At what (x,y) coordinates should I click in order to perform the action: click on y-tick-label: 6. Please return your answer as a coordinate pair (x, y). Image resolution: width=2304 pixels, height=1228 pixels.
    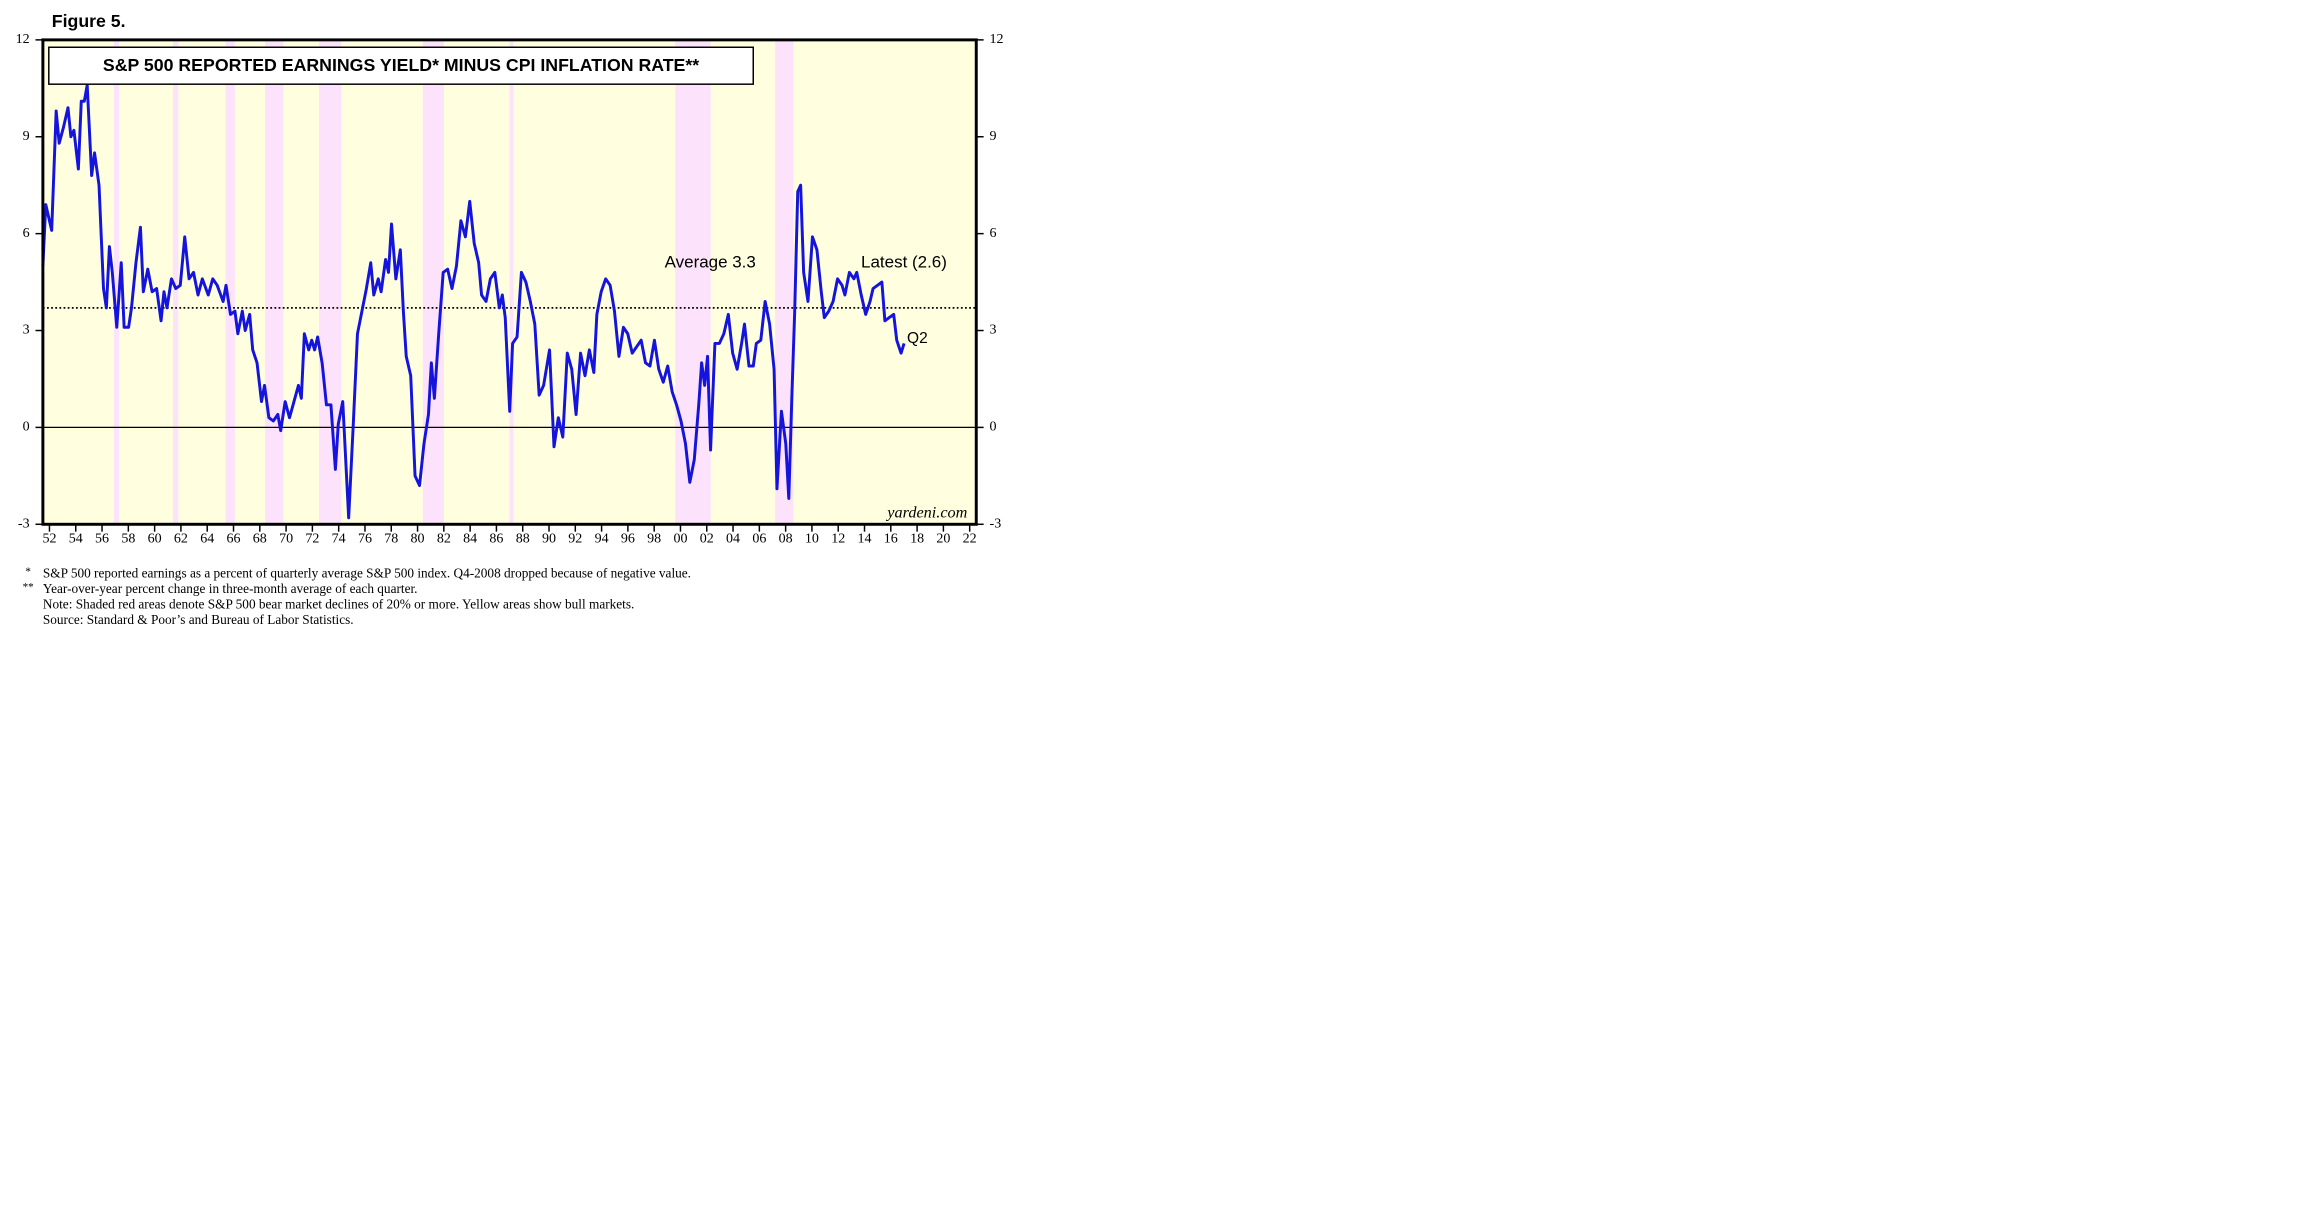
    Looking at the image, I should click on (26, 233).